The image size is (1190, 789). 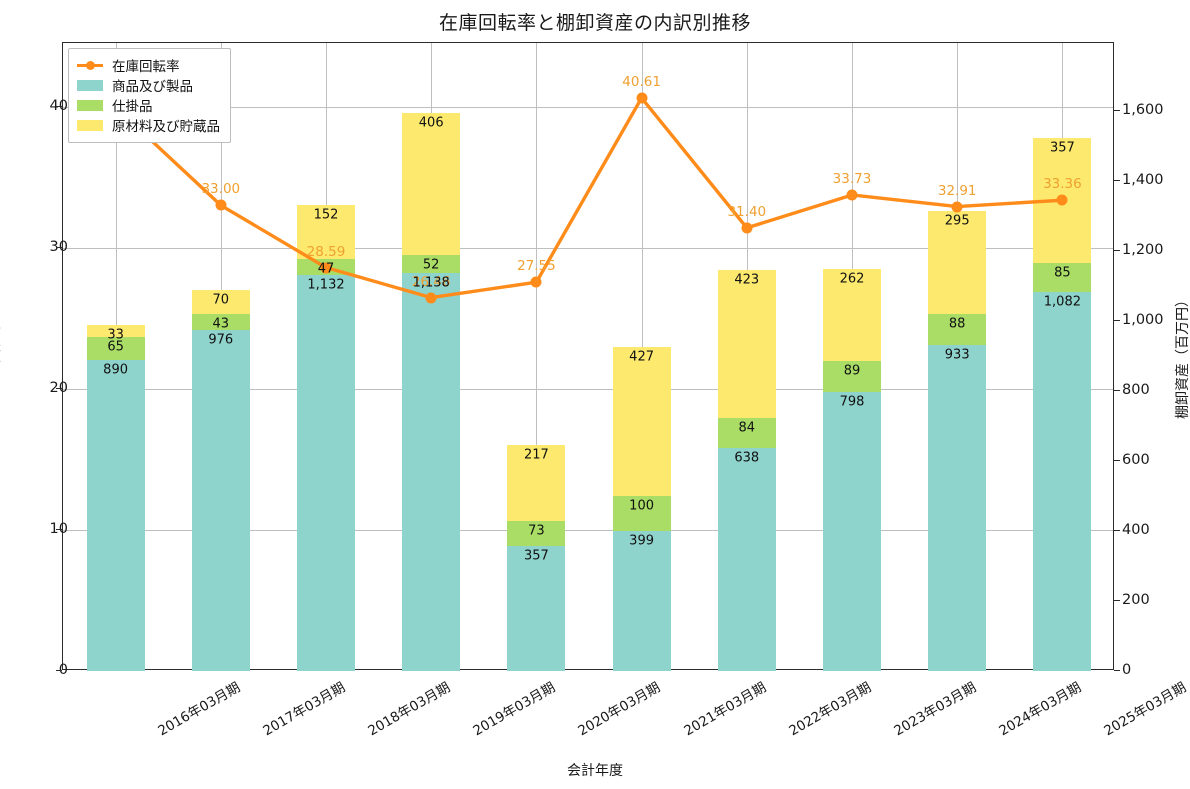 What do you see at coordinates (1136, 390) in the screenshot?
I see `secondary-y-axis-tick-label: 800` at bounding box center [1136, 390].